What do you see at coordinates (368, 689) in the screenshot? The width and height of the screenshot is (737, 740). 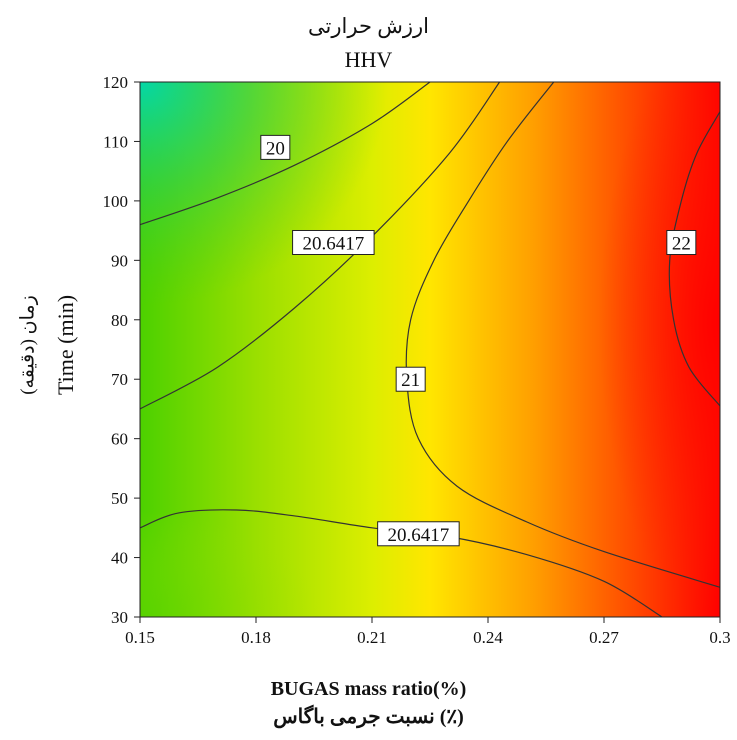 I see `x-axis-label: BUGAS mass ratio(%)` at bounding box center [368, 689].